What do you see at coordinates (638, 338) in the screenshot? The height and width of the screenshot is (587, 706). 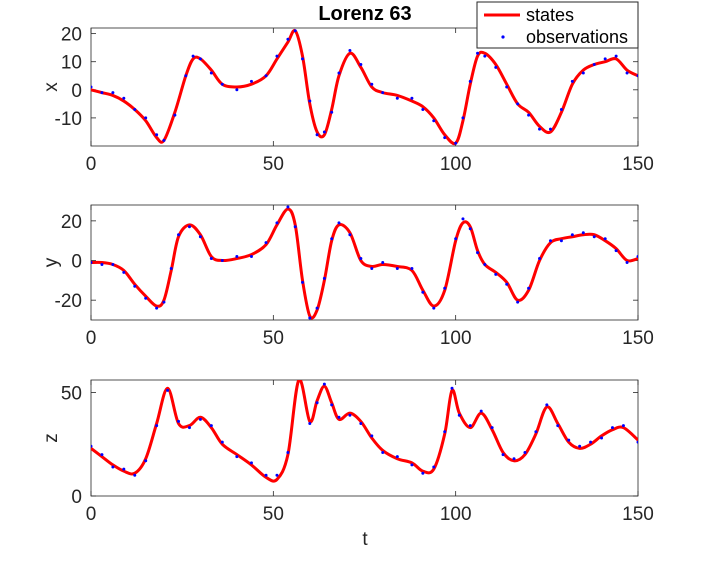 I see `x-tick-label-y: 150` at bounding box center [638, 338].